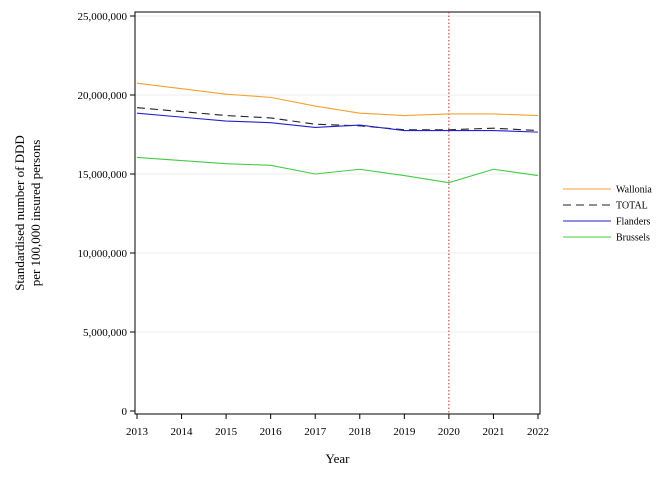  What do you see at coordinates (360, 432) in the screenshot?
I see `x-tick-label: 2018` at bounding box center [360, 432].